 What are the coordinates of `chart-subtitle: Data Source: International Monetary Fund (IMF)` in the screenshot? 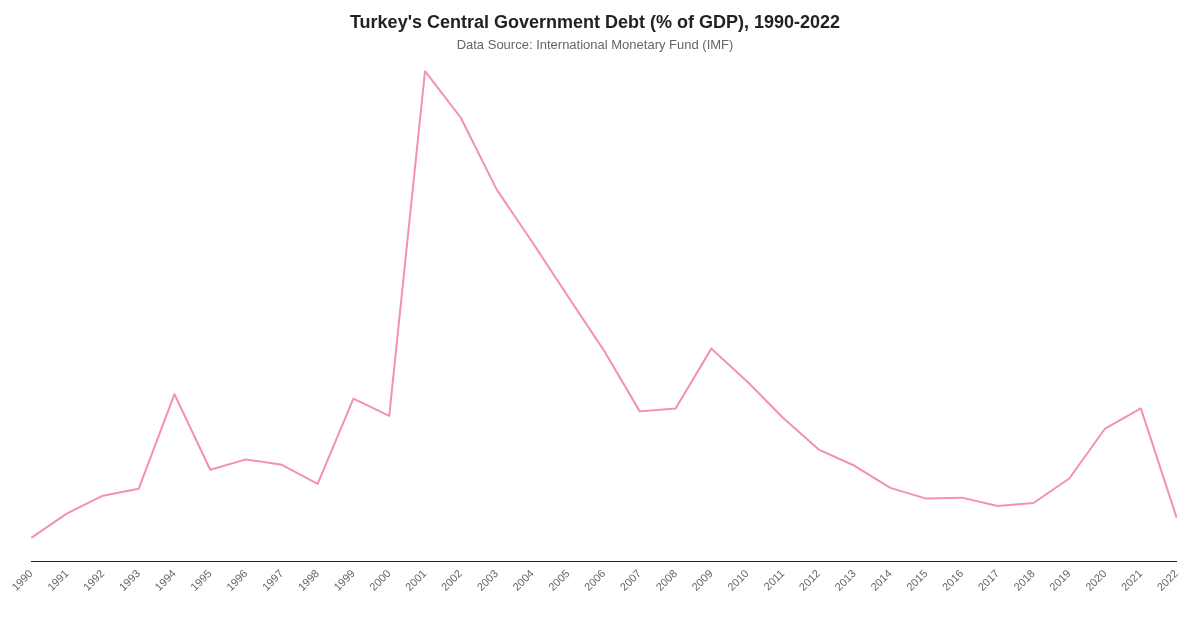 It's located at (595, 44).